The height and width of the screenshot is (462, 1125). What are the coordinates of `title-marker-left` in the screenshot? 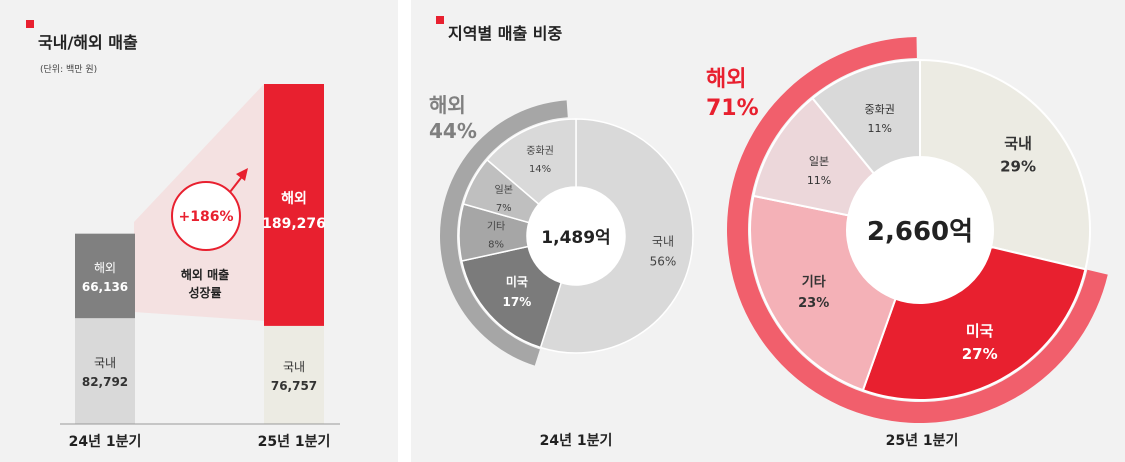 It's located at (30, 24).